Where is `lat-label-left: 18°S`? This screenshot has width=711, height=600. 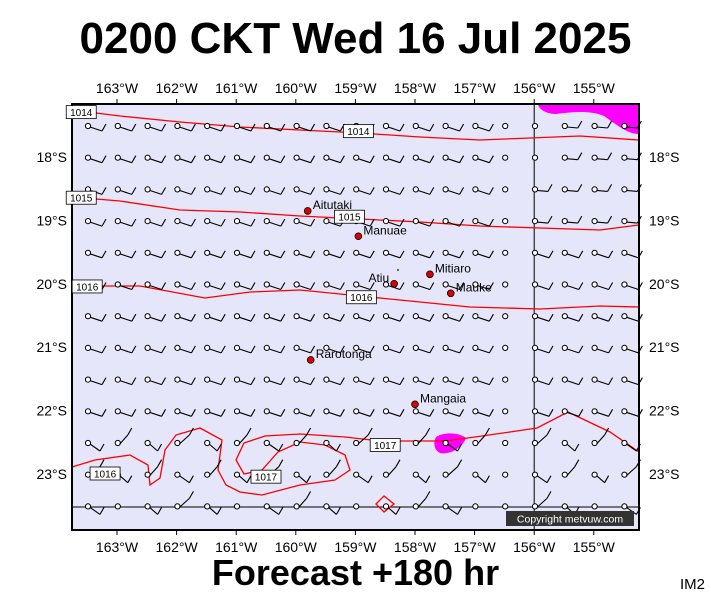
lat-label-left: 18°S is located at coordinates (51, 157).